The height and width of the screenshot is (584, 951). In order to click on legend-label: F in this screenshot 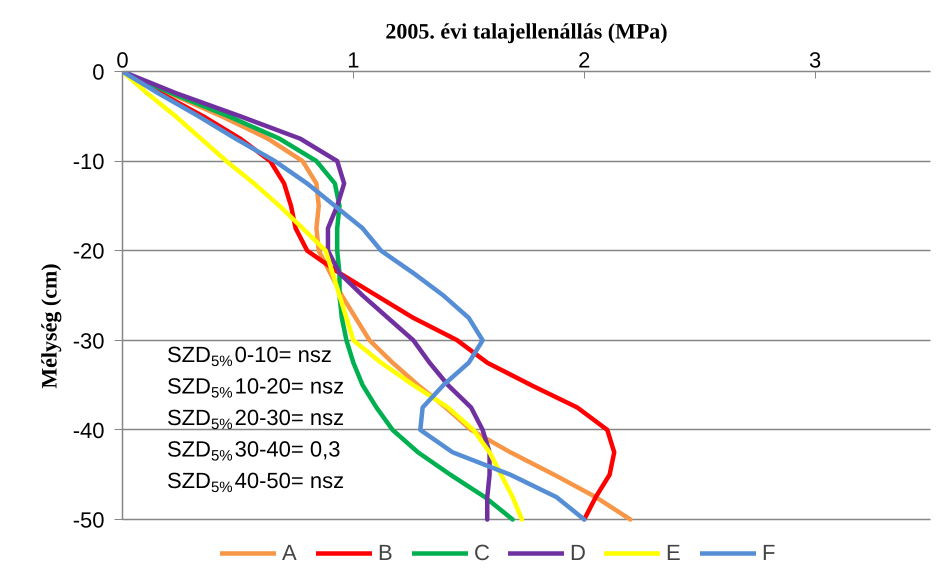, I will do `click(769, 553)`.